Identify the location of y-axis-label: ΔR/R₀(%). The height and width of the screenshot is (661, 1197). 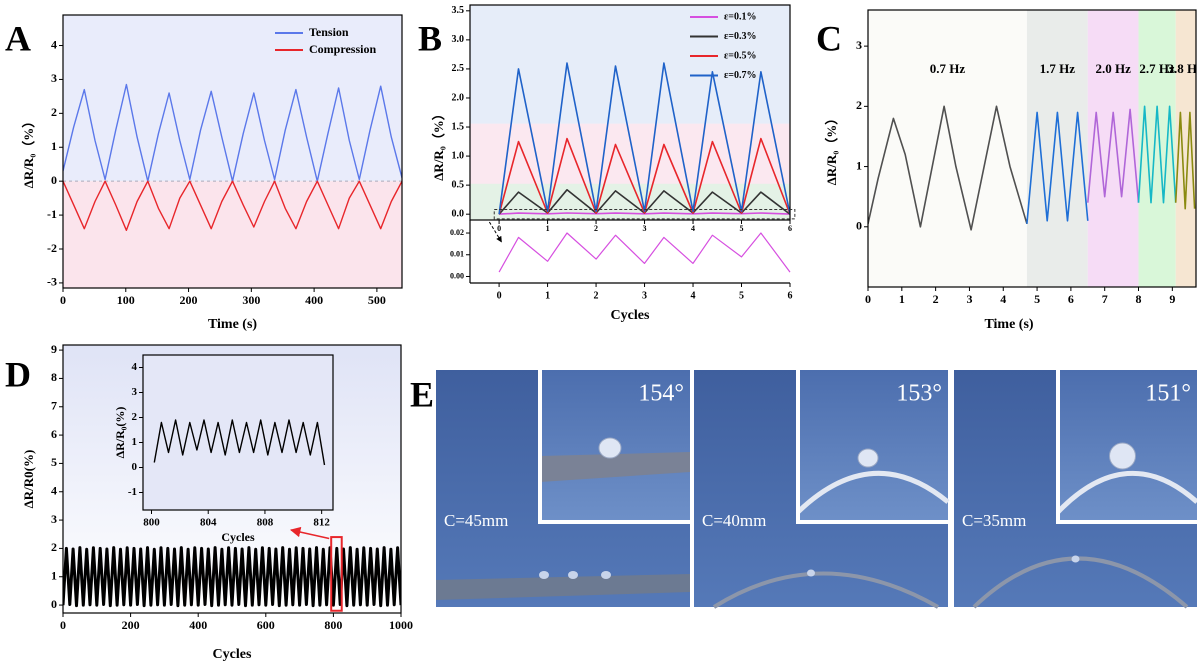
(120, 433).